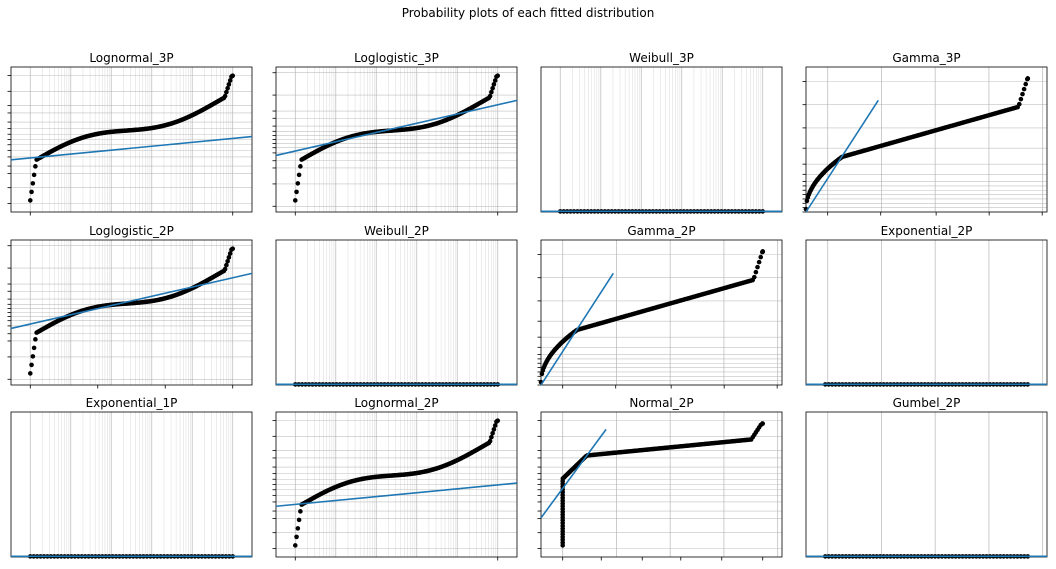 The image size is (1056, 569). I want to click on panel: Normal_2P, so click(660, 478).